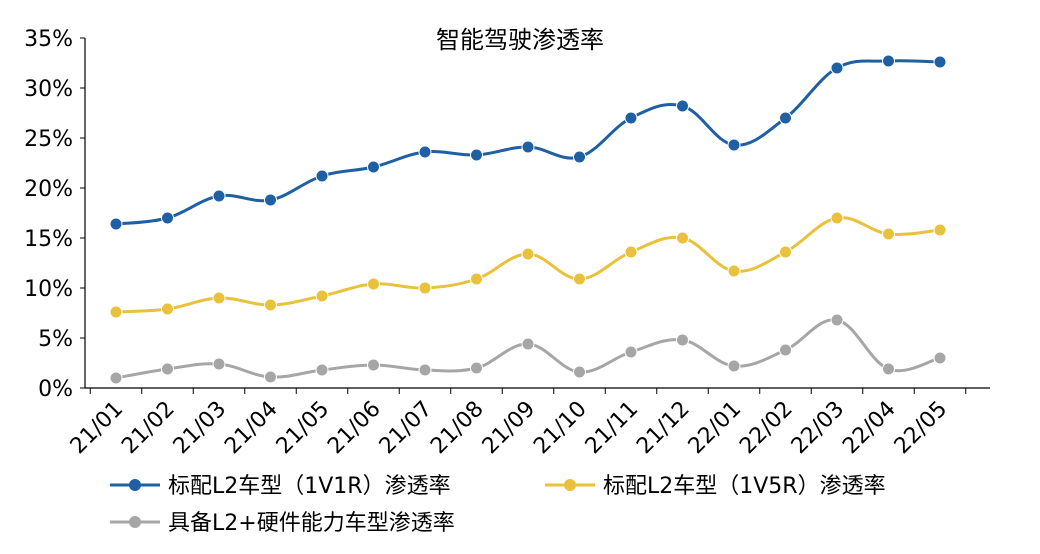 The width and height of the screenshot is (1040, 554). I want to click on legend-item: 具备L2+硬件能力车型渗透率, so click(282, 523).